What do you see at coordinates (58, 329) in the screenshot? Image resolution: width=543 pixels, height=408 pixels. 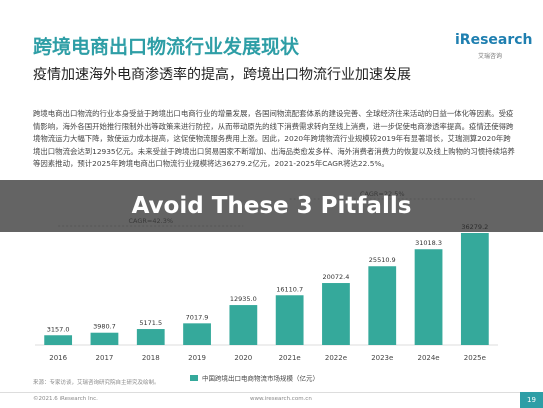 I see `value-label: 3157.0` at bounding box center [58, 329].